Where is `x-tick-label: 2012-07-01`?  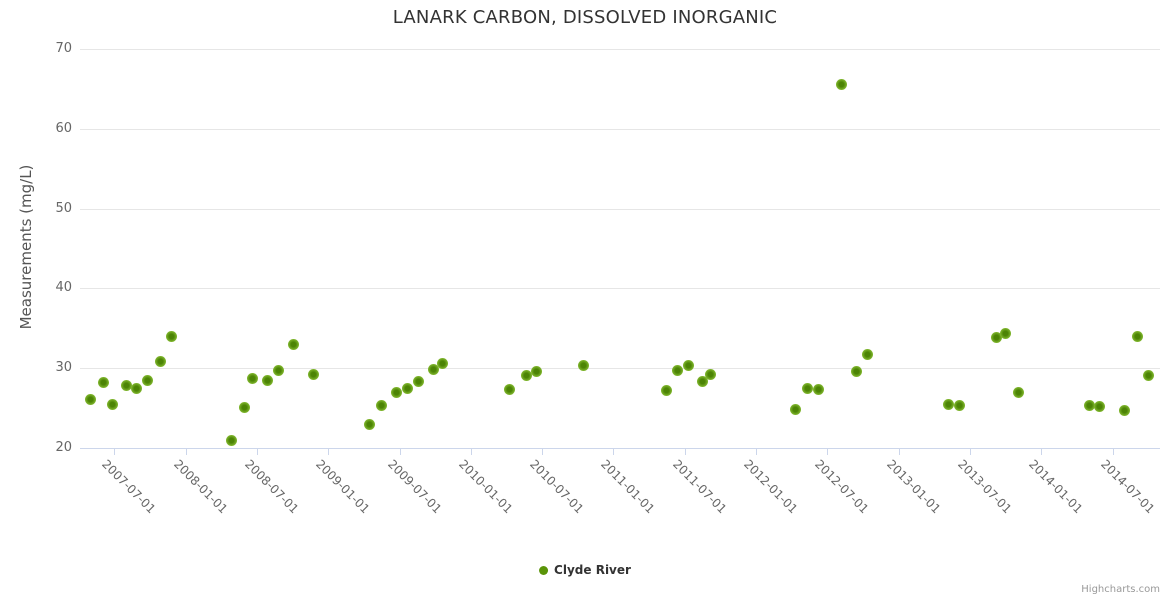
x-tick-label: 2012-07-01 is located at coordinates (842, 487).